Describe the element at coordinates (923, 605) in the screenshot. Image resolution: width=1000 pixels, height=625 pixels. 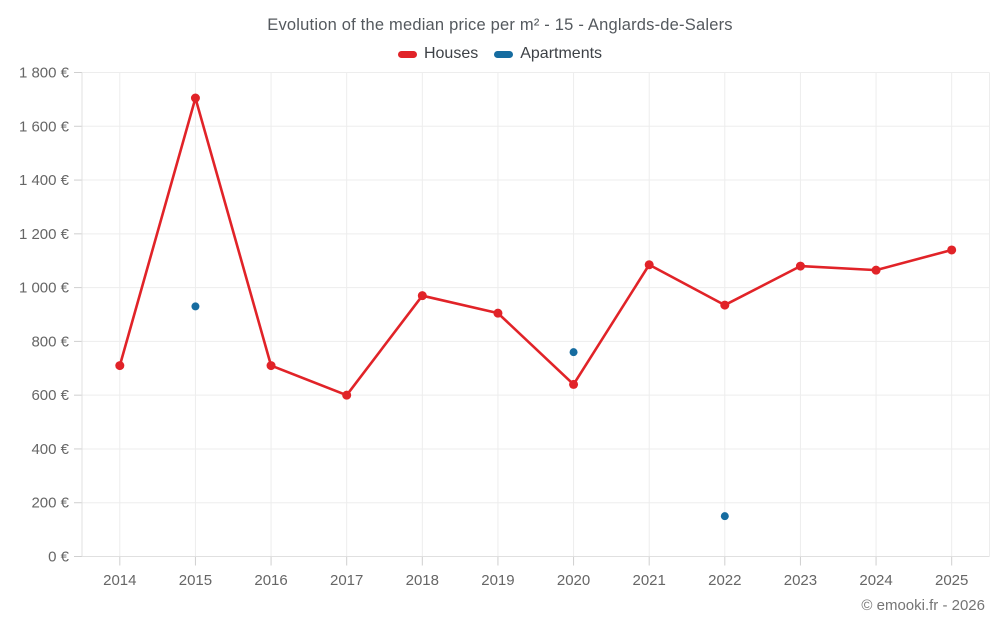
I see `copyright-text: © emooki.fr - 2026` at that location.